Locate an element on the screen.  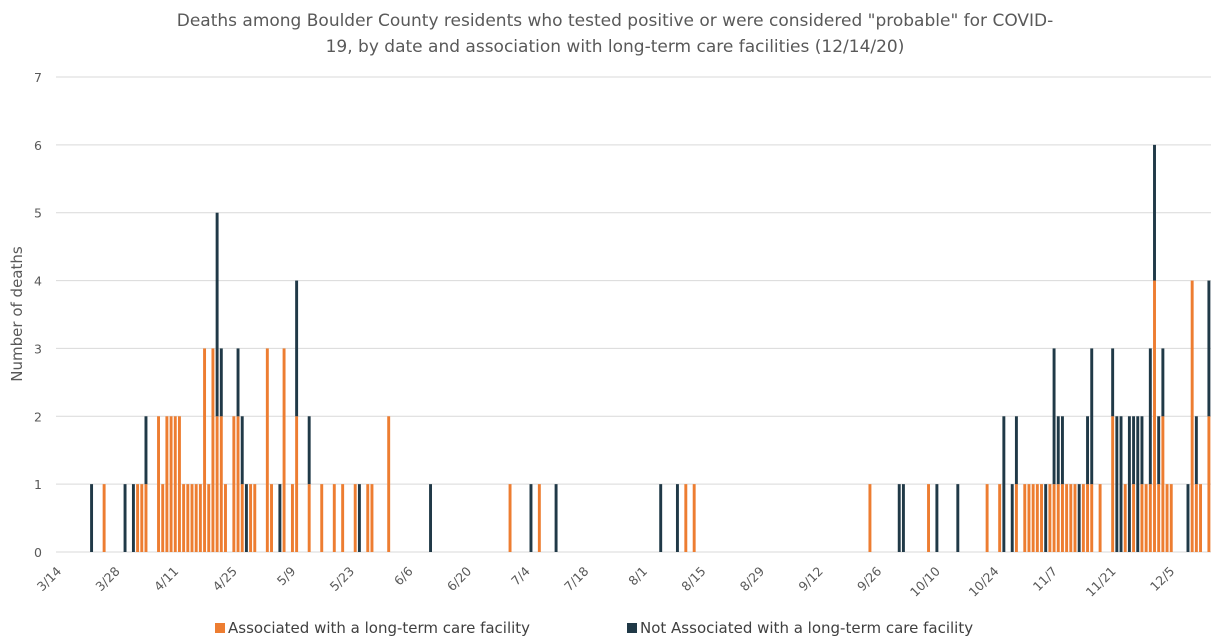
x-tick-label: 9/12 is located at coordinates (810, 579).